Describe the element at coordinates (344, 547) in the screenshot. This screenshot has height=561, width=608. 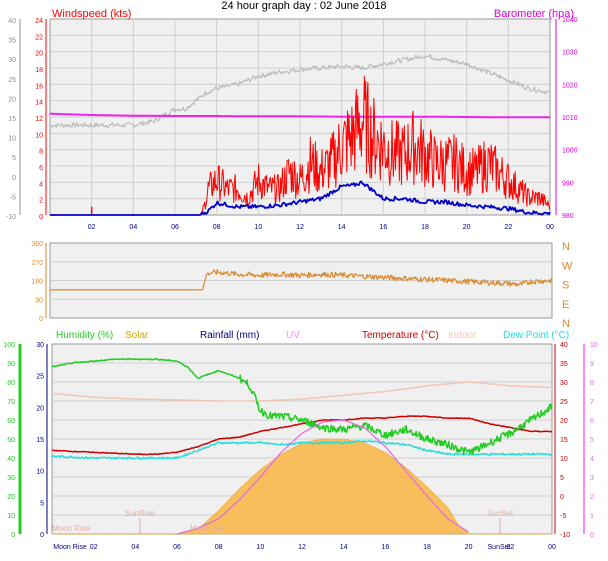
I see `humidity-x-tick: 14` at that location.